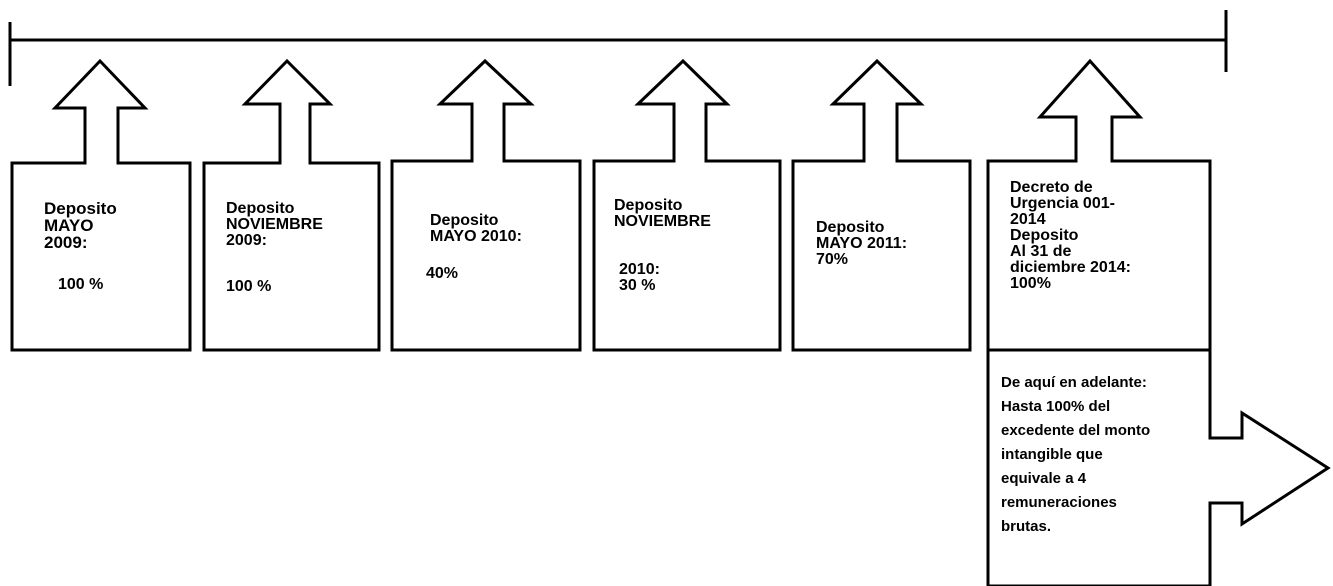 The height and width of the screenshot is (586, 1333). What do you see at coordinates (881, 205) in the screenshot?
I see `milestone-box-may-2011` at bounding box center [881, 205].